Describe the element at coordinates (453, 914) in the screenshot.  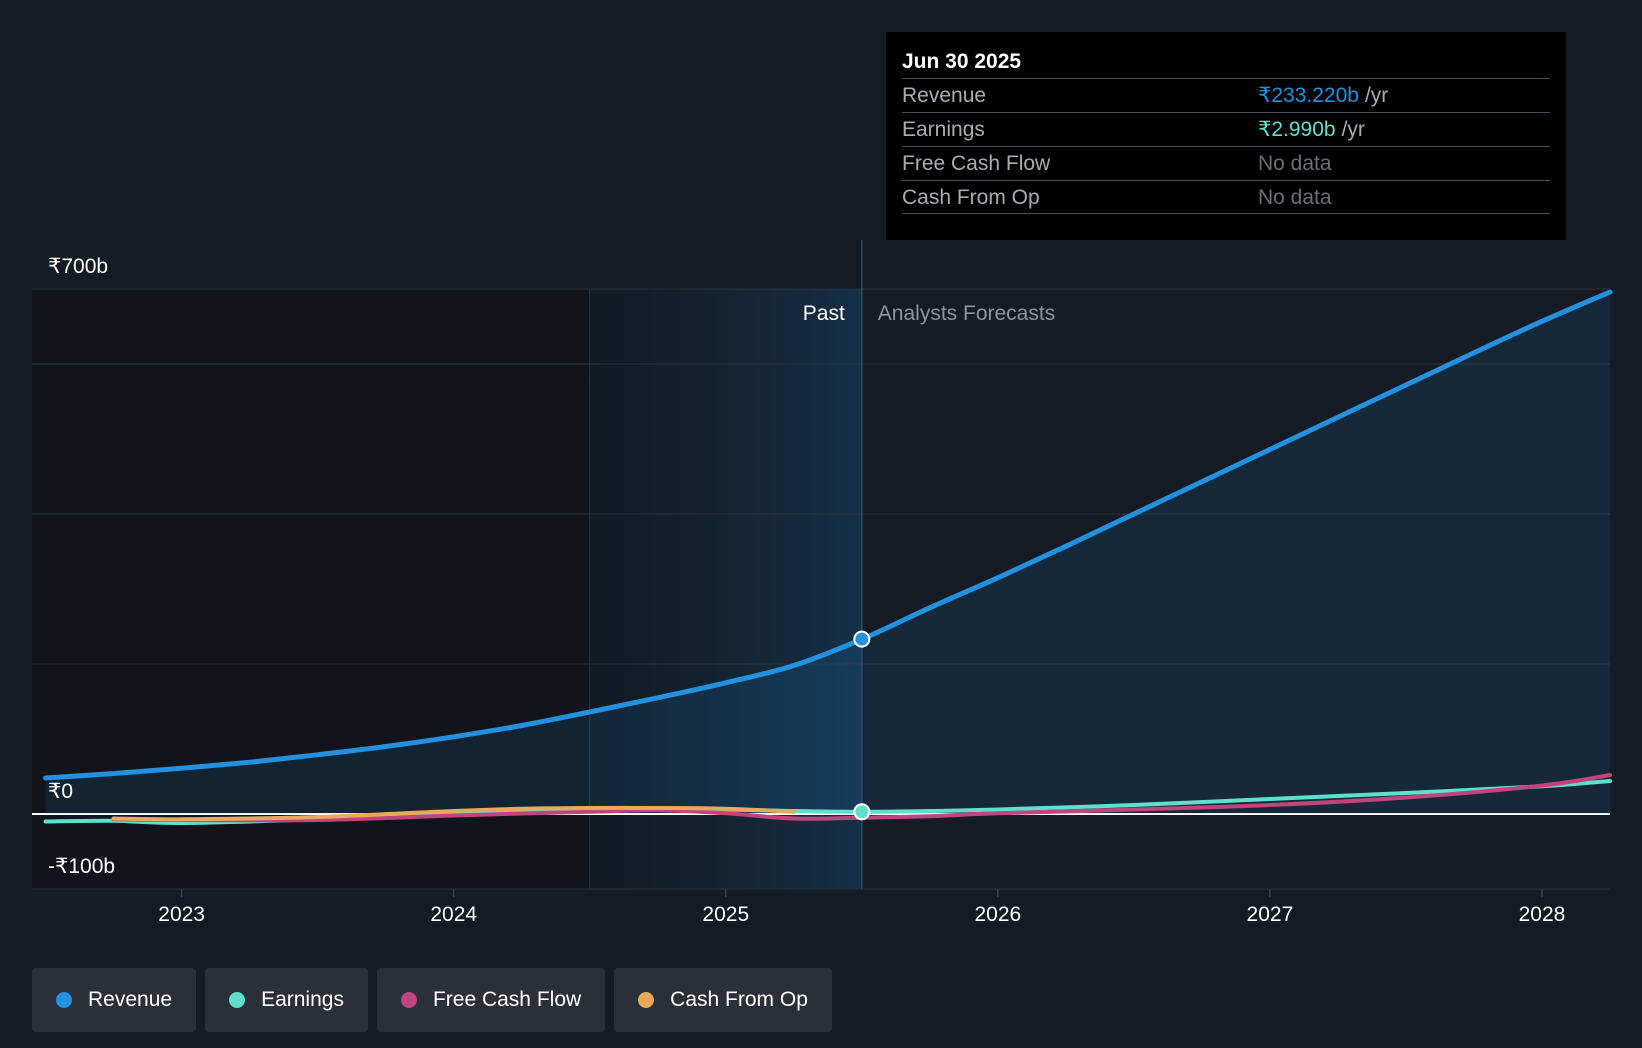
I see `x-tick-label: 2024` at that location.